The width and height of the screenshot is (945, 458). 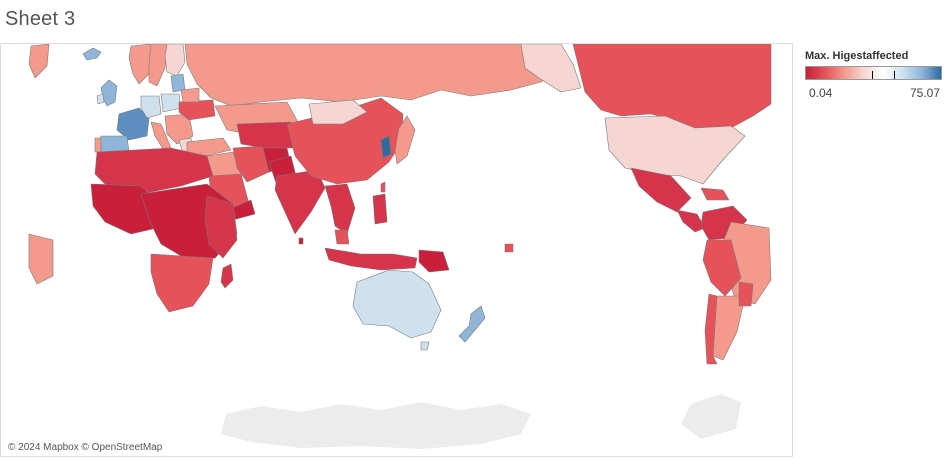 What do you see at coordinates (300, 202) in the screenshot?
I see `country-india` at bounding box center [300, 202].